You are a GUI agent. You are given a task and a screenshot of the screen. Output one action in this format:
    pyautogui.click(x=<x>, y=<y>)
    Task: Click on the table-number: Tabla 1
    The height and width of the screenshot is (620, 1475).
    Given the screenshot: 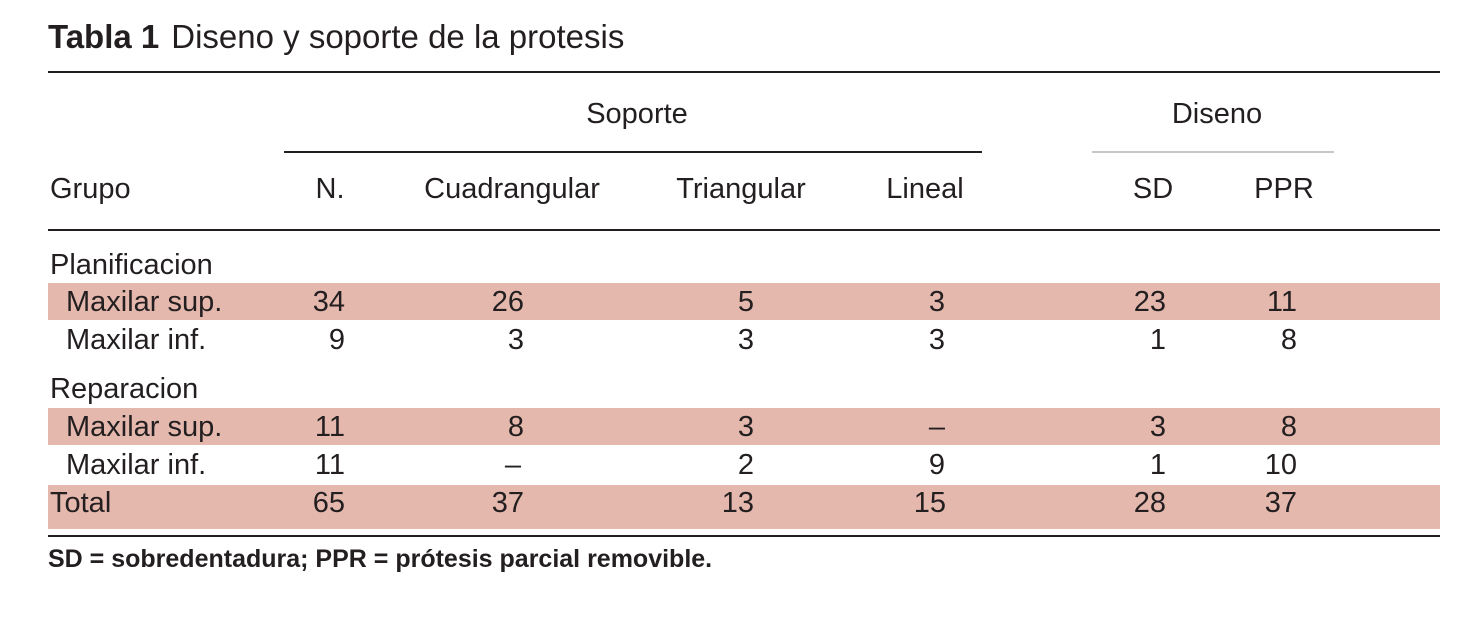 What is the action you would take?
    pyautogui.click(x=104, y=36)
    